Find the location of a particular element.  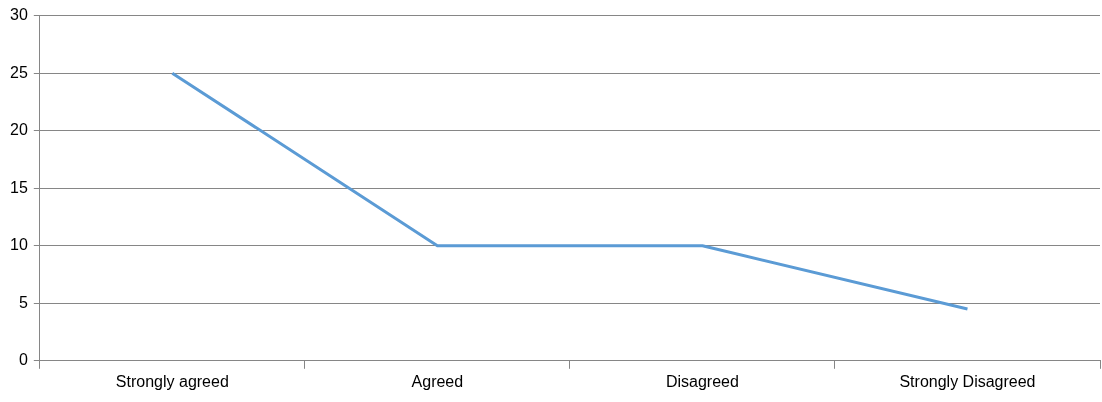

y-tick-label: 15 is located at coordinates (19, 187).